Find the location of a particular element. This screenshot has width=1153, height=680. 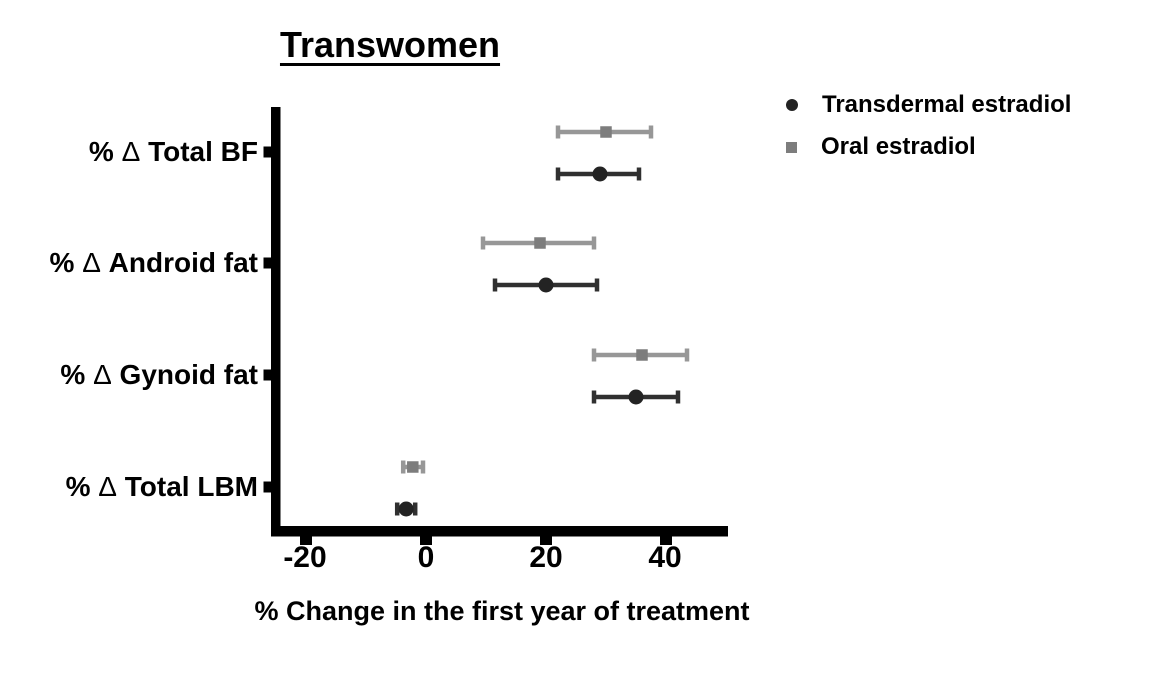

legend-item-transdermal: Transdermal estradiol is located at coordinates (928, 105).